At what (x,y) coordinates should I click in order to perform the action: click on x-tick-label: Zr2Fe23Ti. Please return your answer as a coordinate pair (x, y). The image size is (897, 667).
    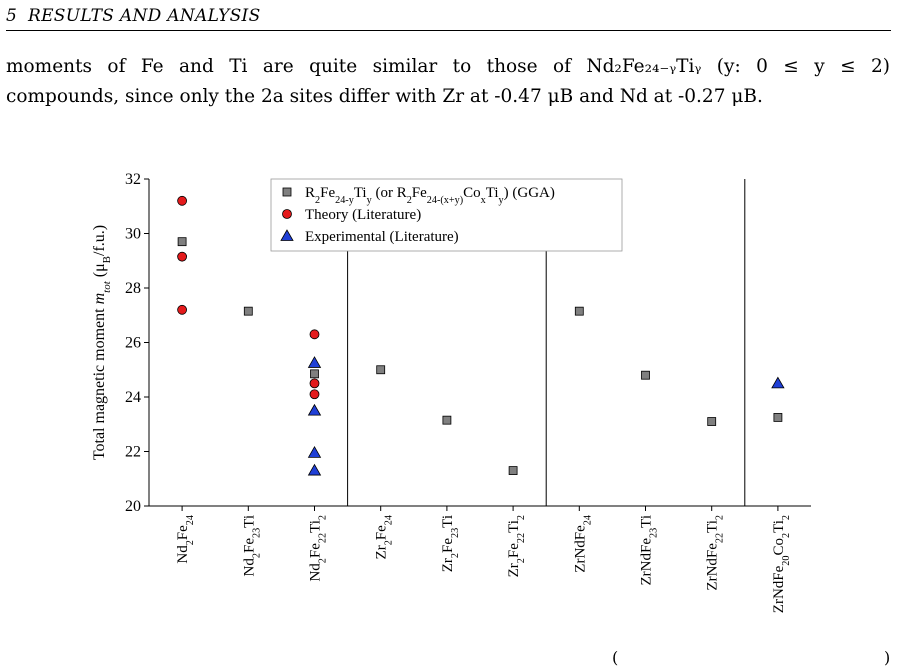
    Looking at the image, I should click on (450, 543).